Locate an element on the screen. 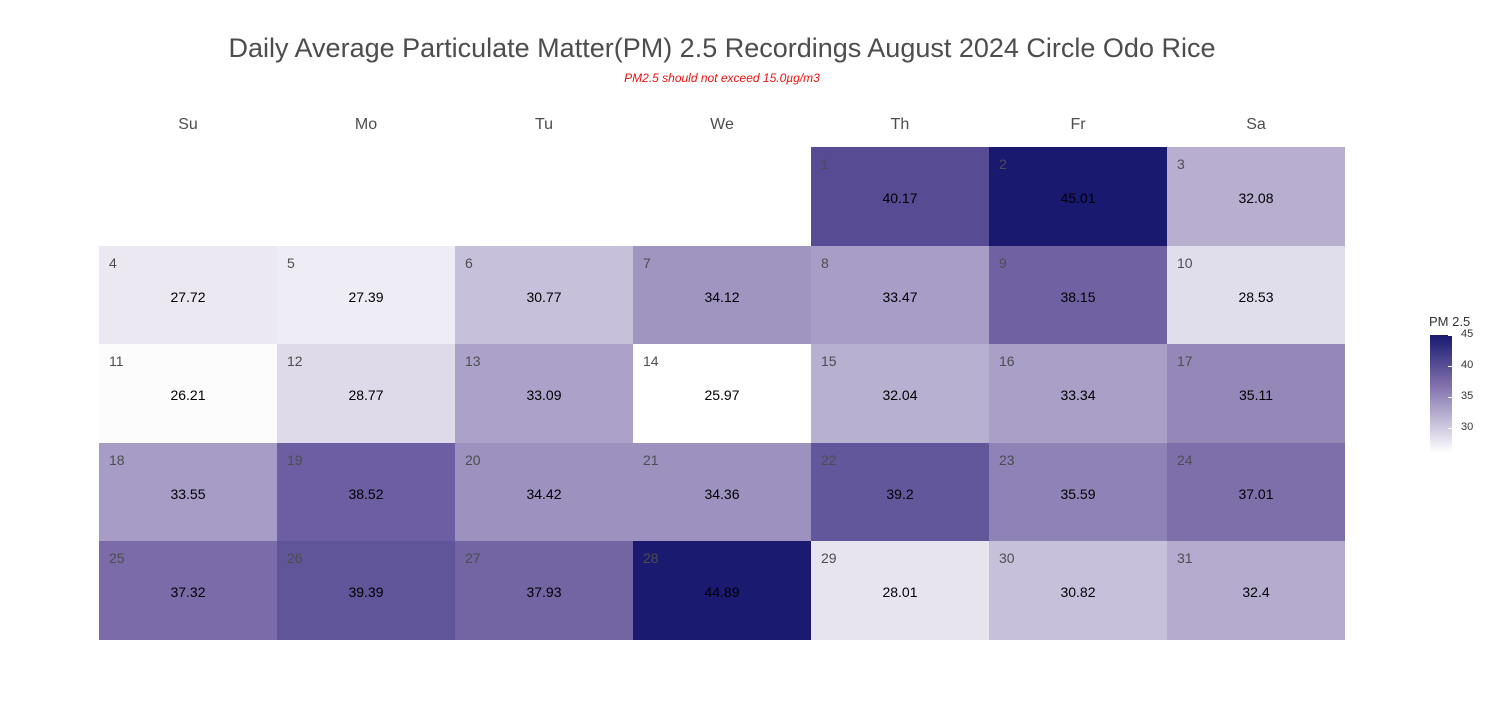 This screenshot has height=713, width=1501. day-cell: 28 44.89 is located at coordinates (722, 591).